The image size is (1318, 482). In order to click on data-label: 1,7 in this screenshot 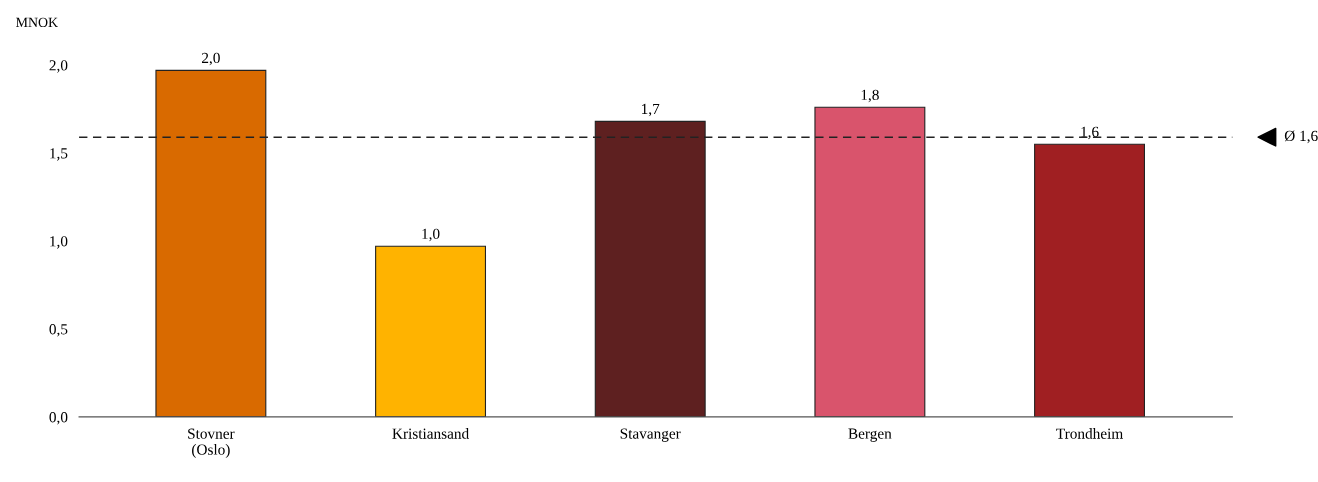, I will do `click(651, 110)`.